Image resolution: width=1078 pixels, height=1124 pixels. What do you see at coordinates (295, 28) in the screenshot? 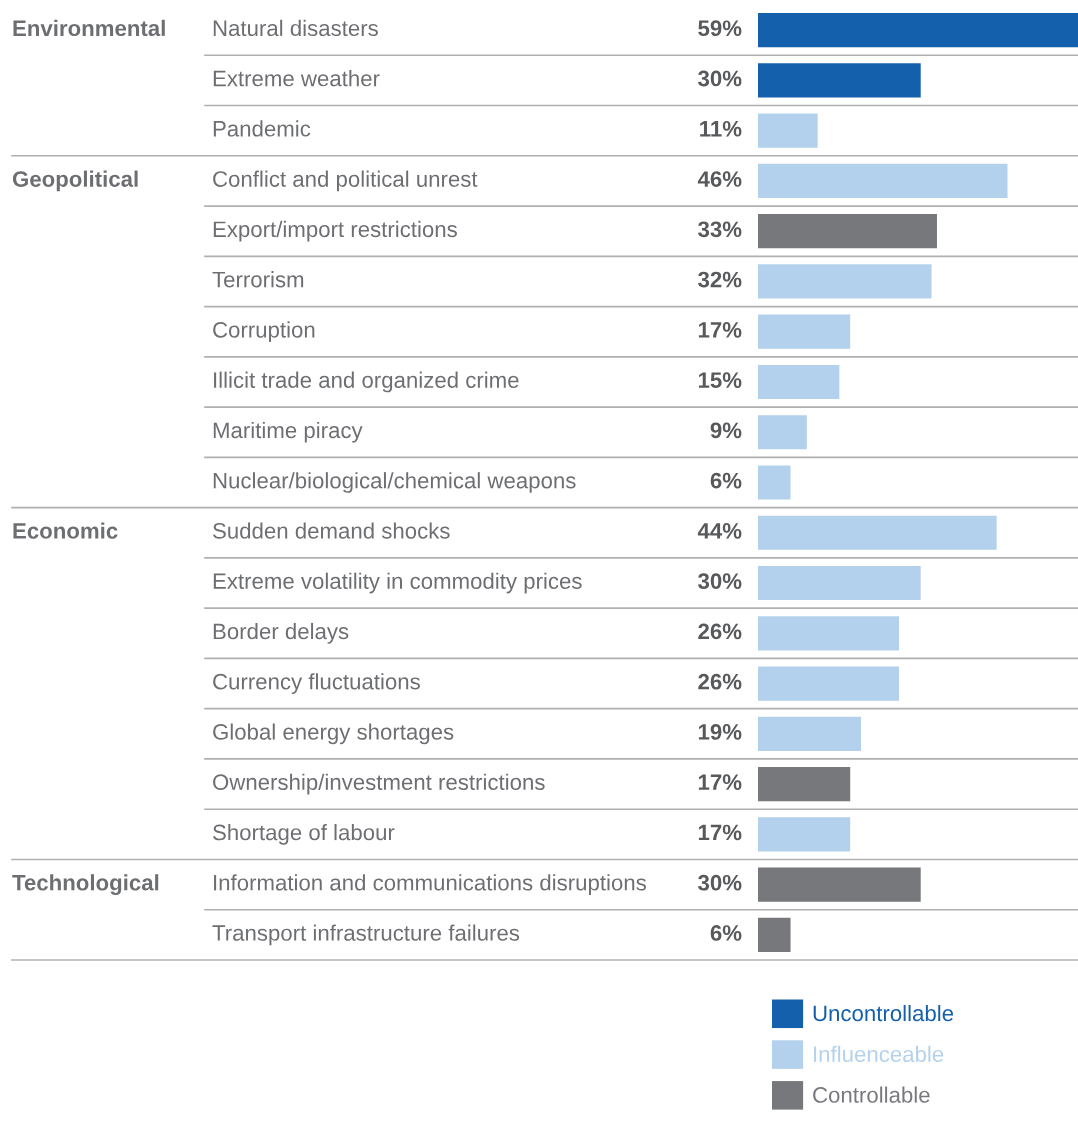
I see `y-tick-label: Natural disasters` at bounding box center [295, 28].